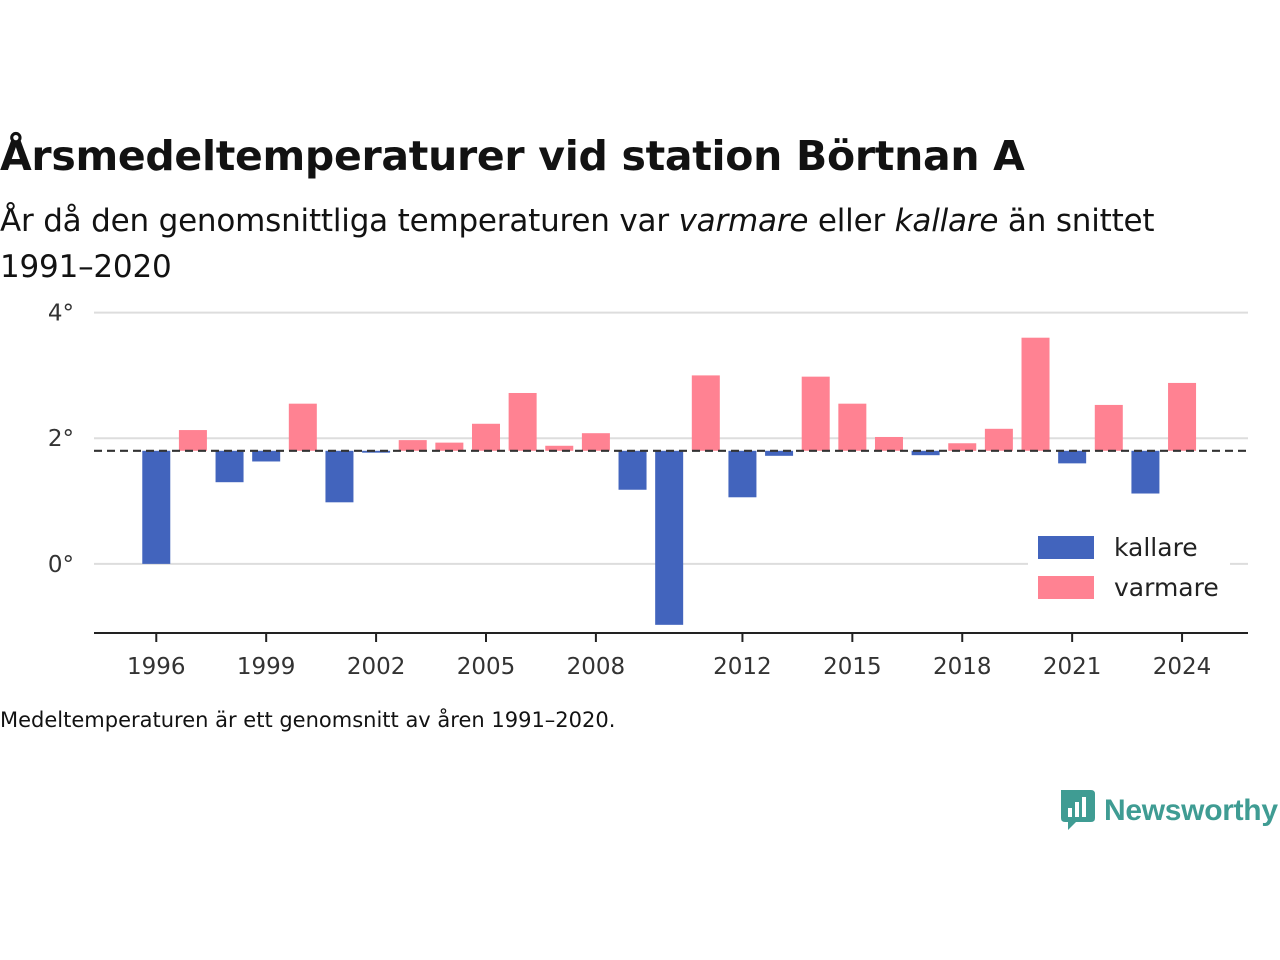 Image resolution: width=1280 pixels, height=960 pixels. What do you see at coordinates (449, 446) in the screenshot?
I see `bar-2004` at bounding box center [449, 446].